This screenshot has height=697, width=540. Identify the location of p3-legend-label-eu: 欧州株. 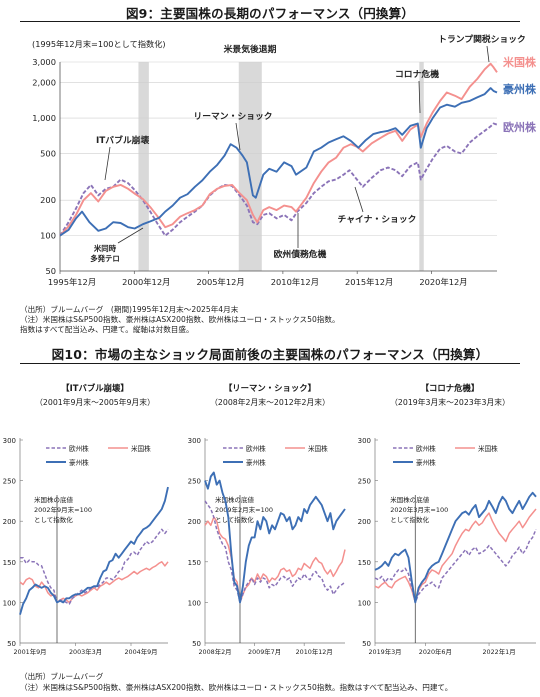
(426, 448).